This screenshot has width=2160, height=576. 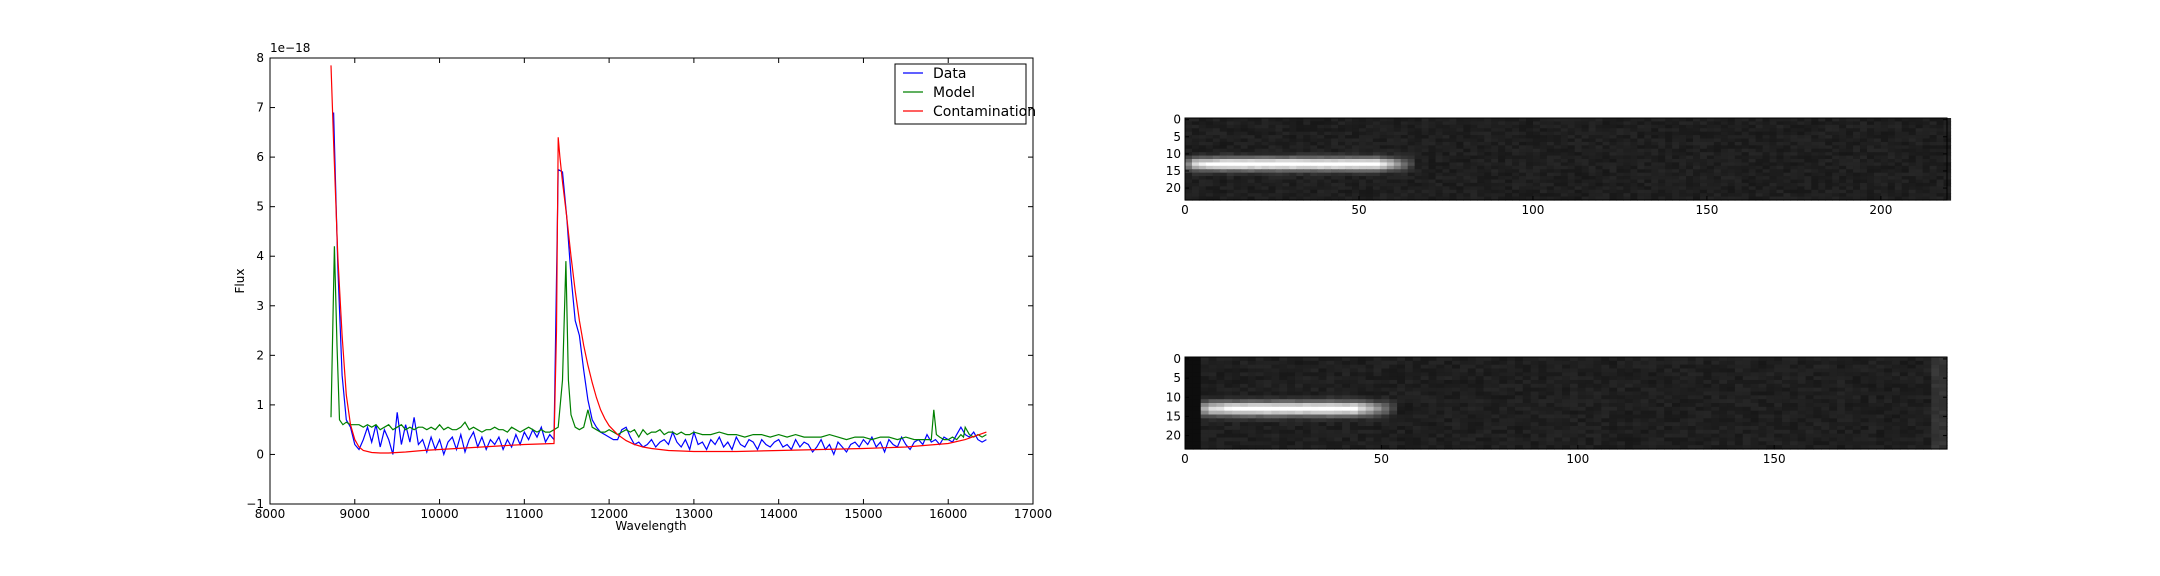 I want to click on x-tick-label: 9000, so click(x=355, y=514).